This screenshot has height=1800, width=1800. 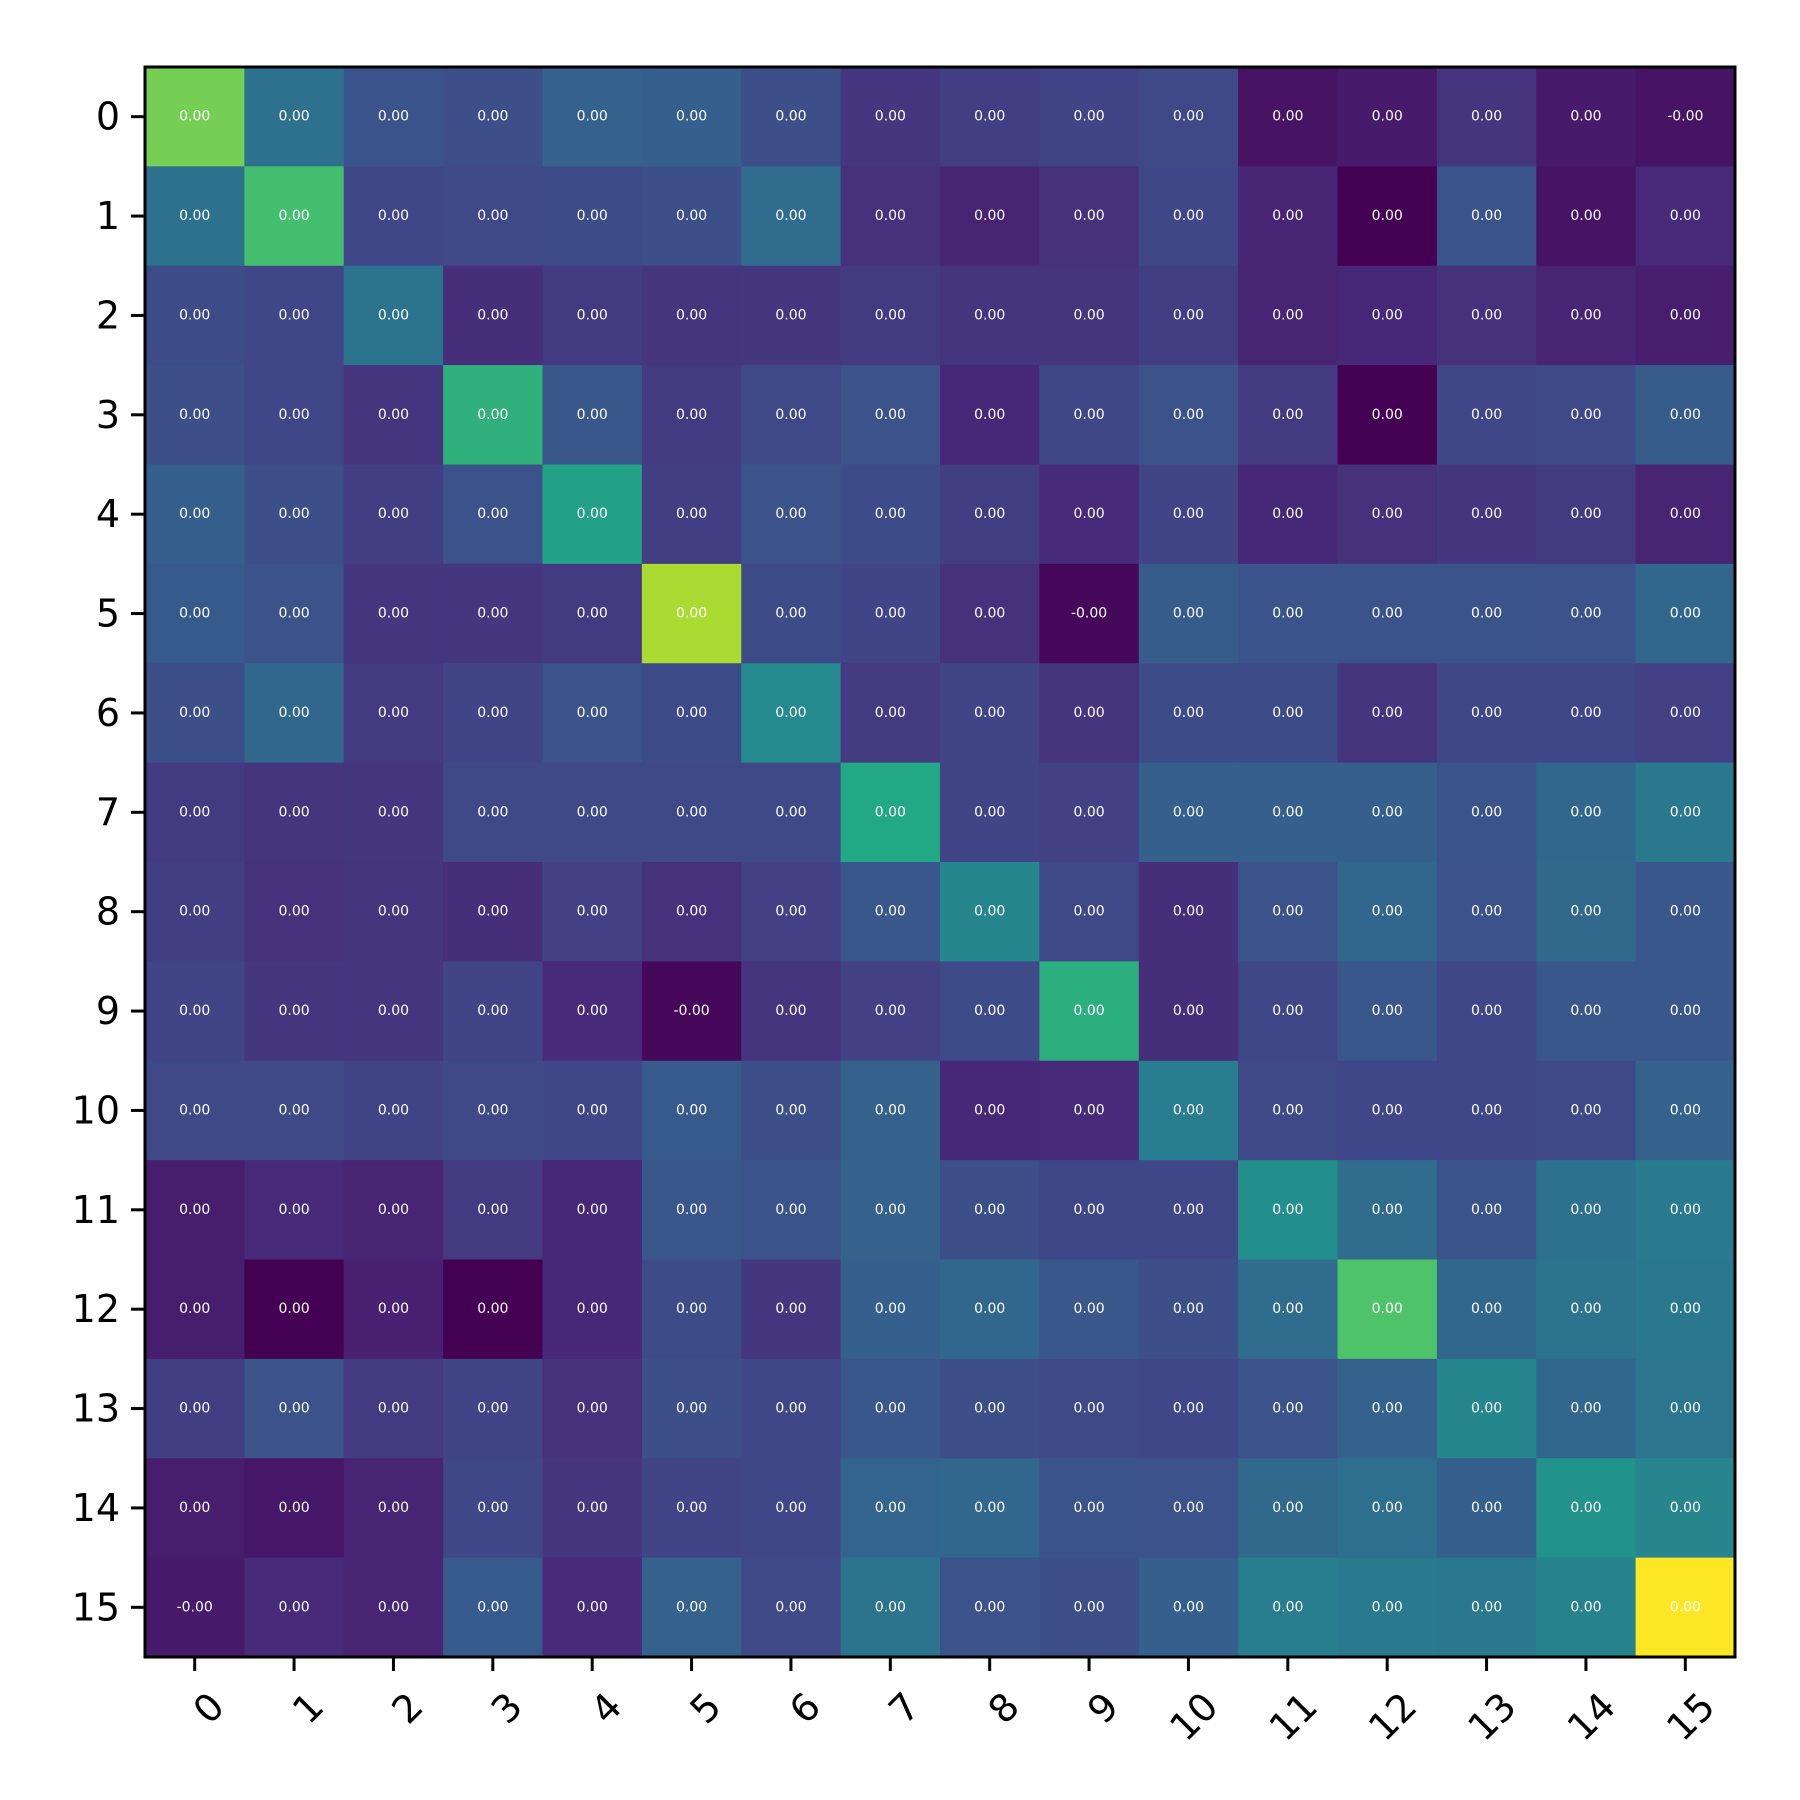 I want to click on cell-value-label-r3-c2: 0.00, so click(x=393, y=415).